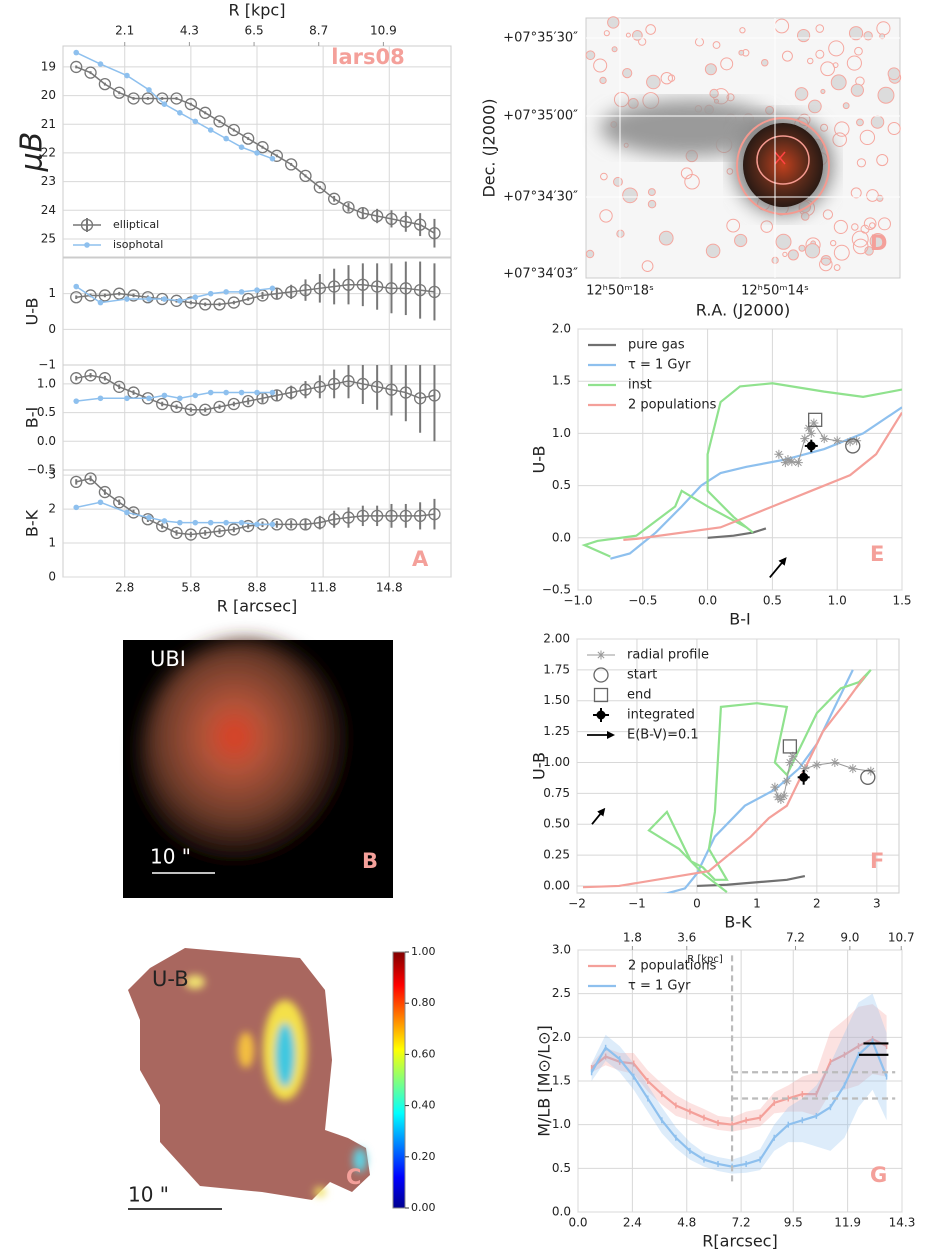 Image resolution: width=926 pixels, height=1260 pixels. I want to click on x-tick-label: 1, so click(757, 904).